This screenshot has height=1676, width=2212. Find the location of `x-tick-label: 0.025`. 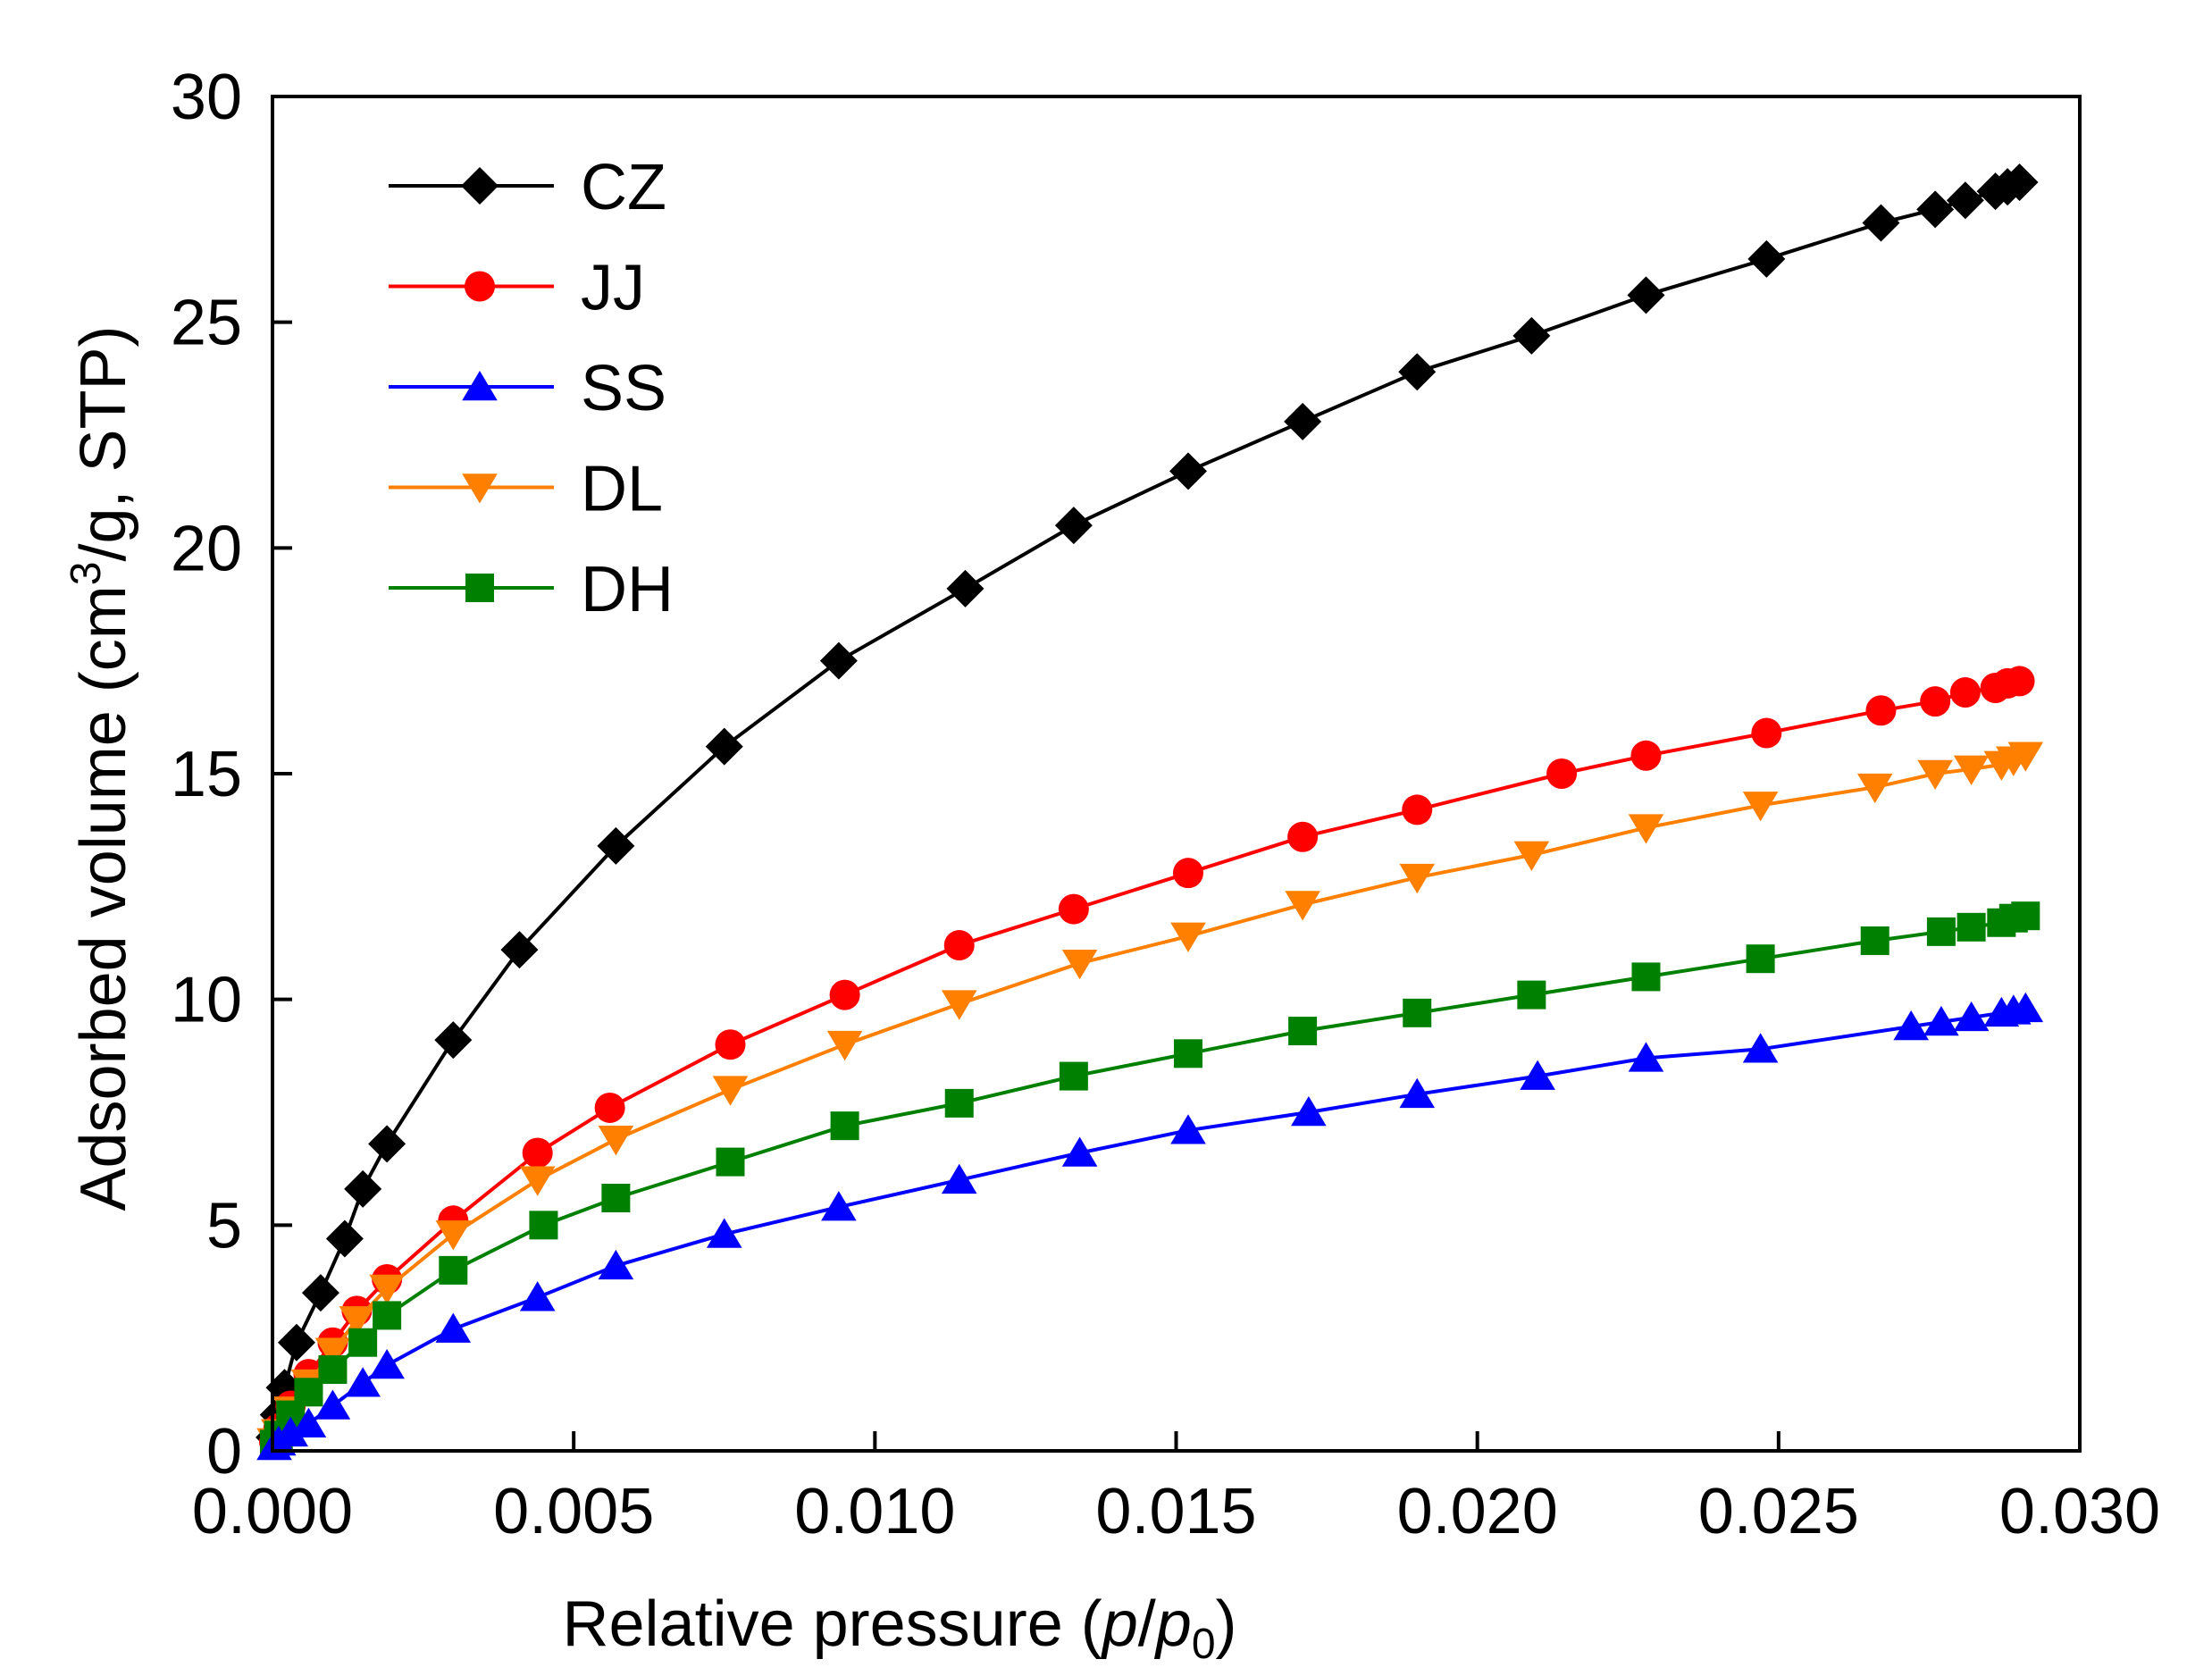

x-tick-label: 0.025 is located at coordinates (1779, 1511).